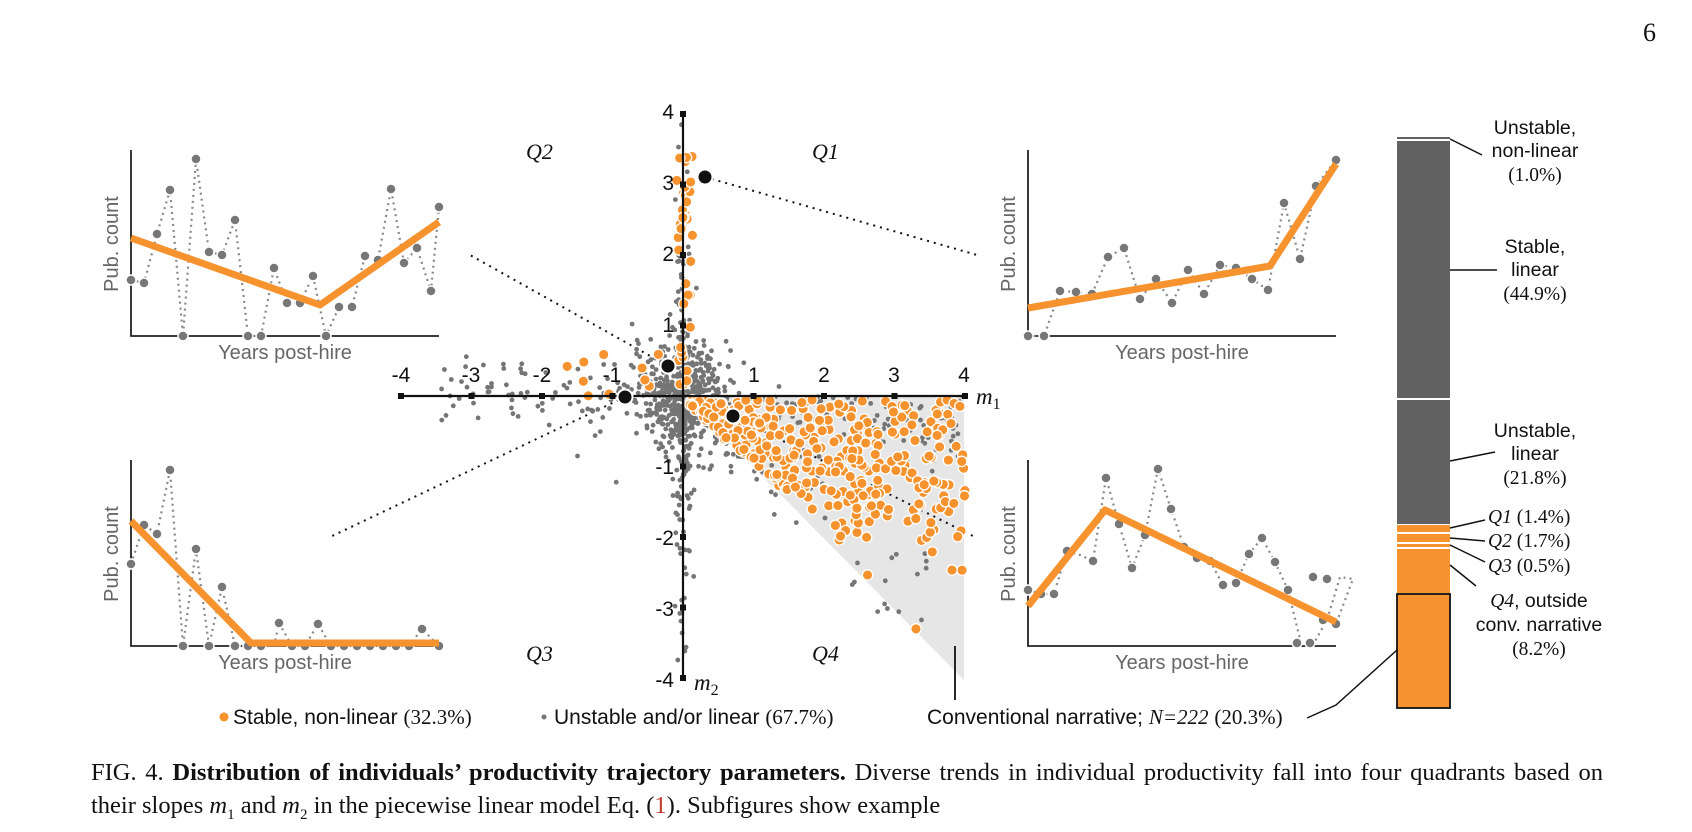 The width and height of the screenshot is (1692, 832). I want to click on category-bar, so click(1423, 423).